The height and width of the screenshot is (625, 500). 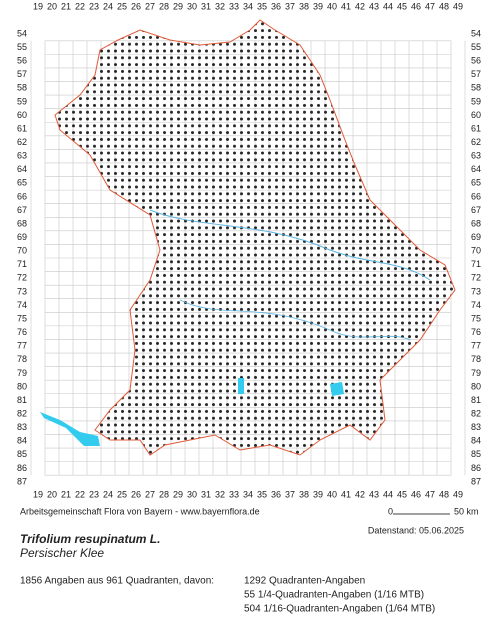 I want to click on column-label: 45, so click(x=402, y=6).